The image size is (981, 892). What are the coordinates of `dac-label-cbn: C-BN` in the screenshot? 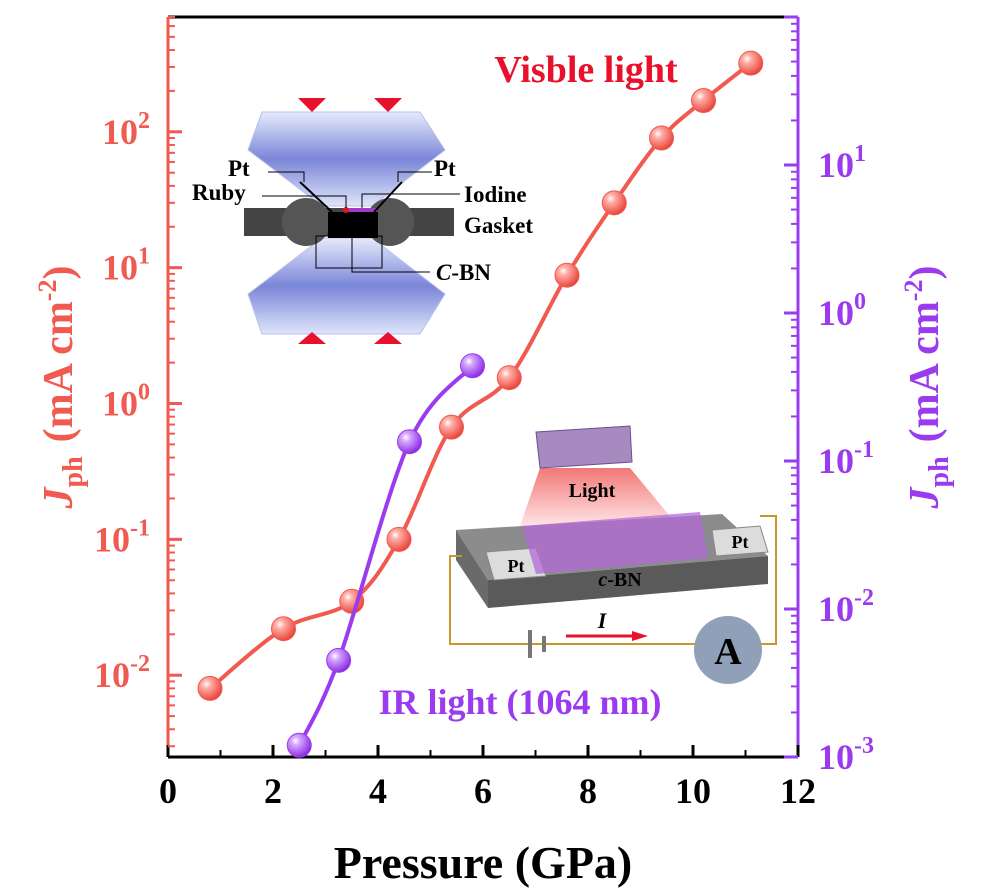 It's located at (463, 272).